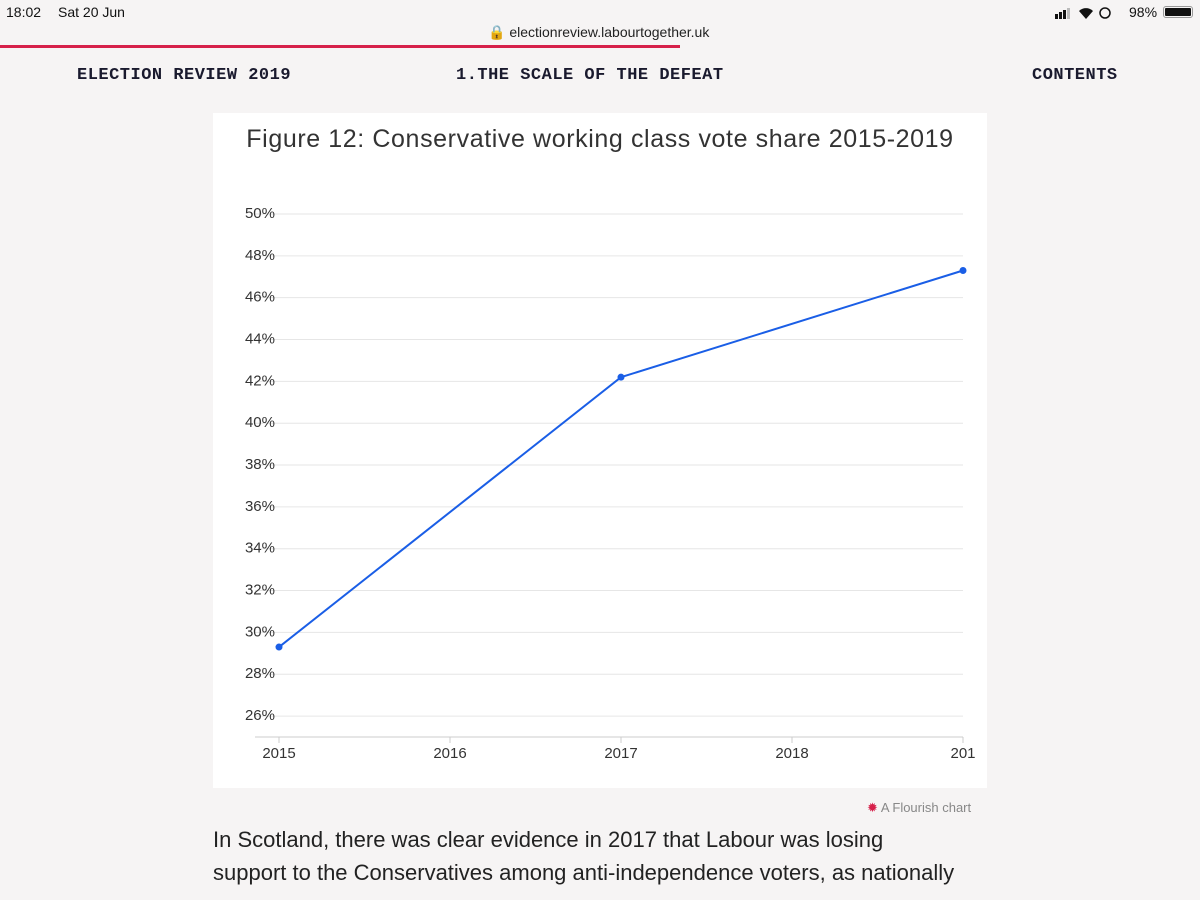 This screenshot has height=900, width=1200. What do you see at coordinates (24, 12) in the screenshot?
I see `status-time: 18:02` at bounding box center [24, 12].